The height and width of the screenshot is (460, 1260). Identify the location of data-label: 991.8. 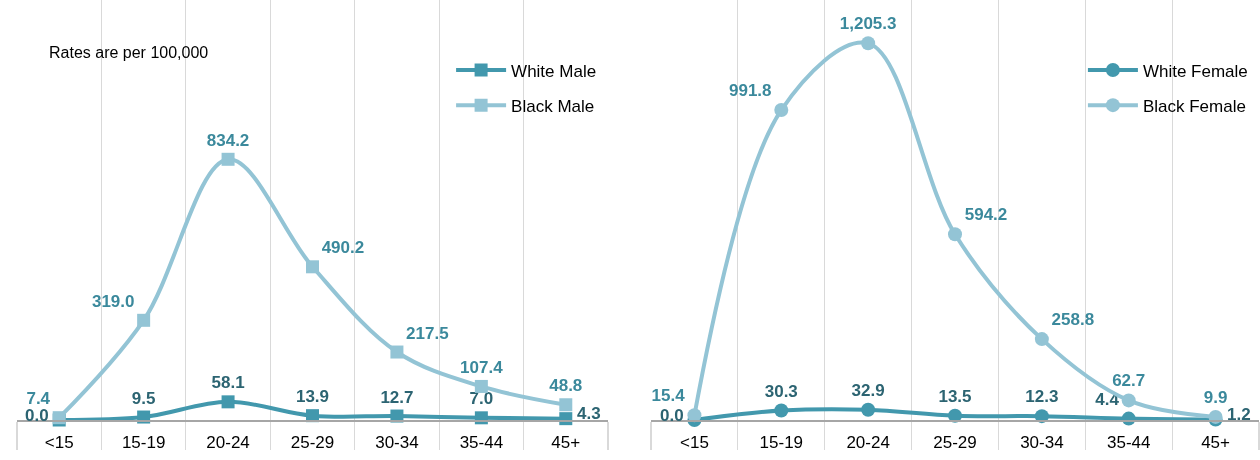
(750, 91).